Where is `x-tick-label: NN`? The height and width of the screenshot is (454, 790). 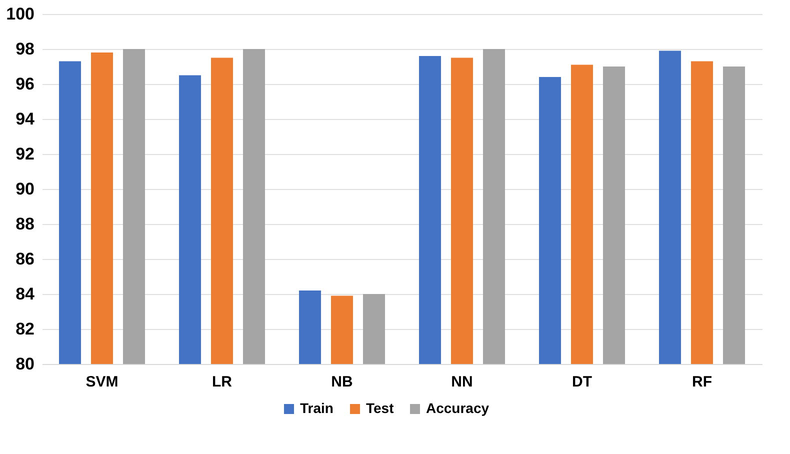
x-tick-label: NN is located at coordinates (462, 382).